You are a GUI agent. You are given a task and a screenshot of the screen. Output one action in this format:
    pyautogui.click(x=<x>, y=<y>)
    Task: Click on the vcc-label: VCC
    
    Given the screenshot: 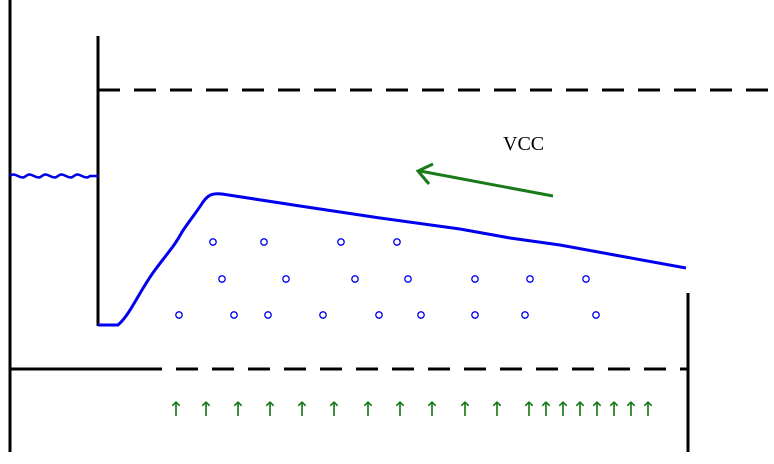 What is the action you would take?
    pyautogui.click(x=523, y=144)
    